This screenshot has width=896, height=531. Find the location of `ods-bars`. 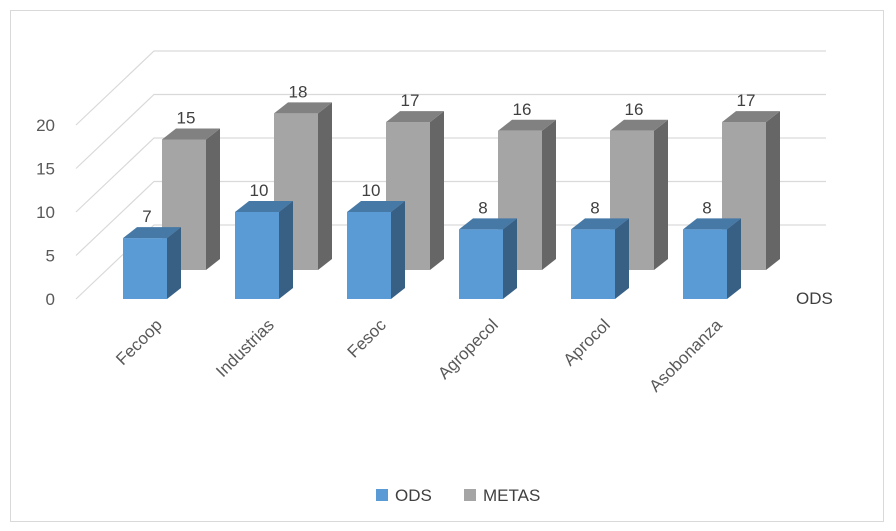

ods-bars is located at coordinates (432, 250).